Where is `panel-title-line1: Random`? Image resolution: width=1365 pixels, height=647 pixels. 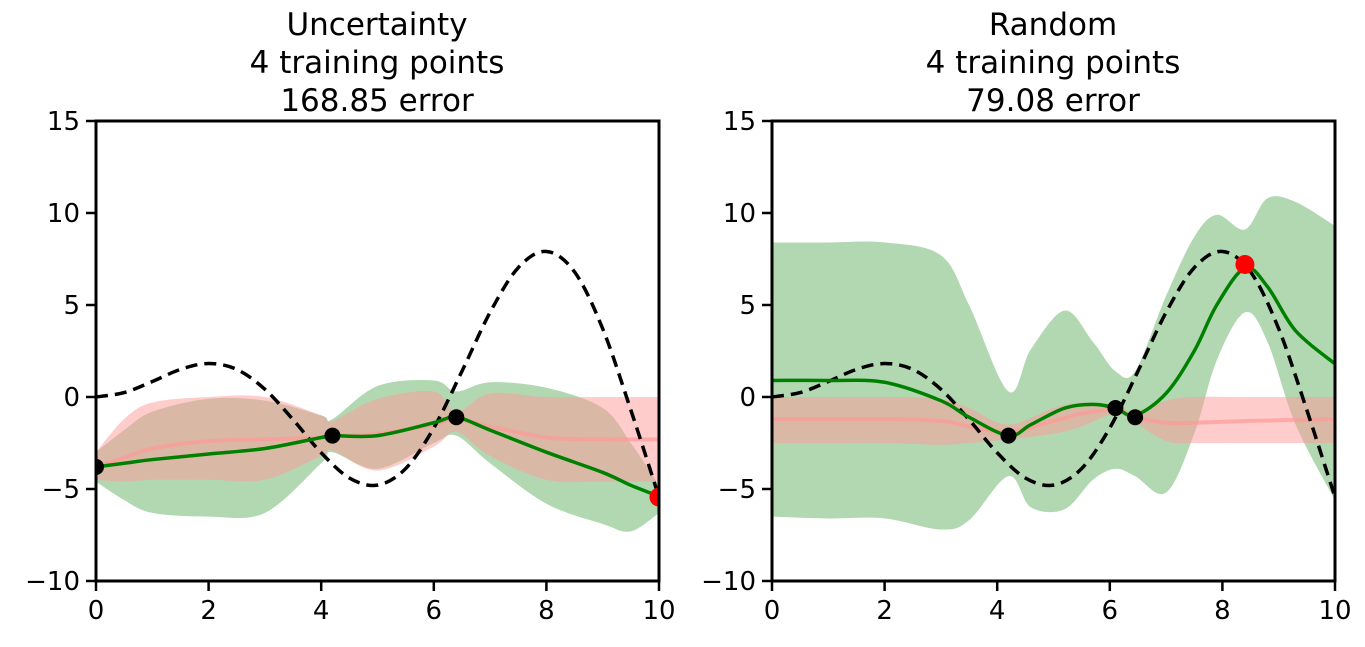 panel-title-line1: Random is located at coordinates (1053, 25).